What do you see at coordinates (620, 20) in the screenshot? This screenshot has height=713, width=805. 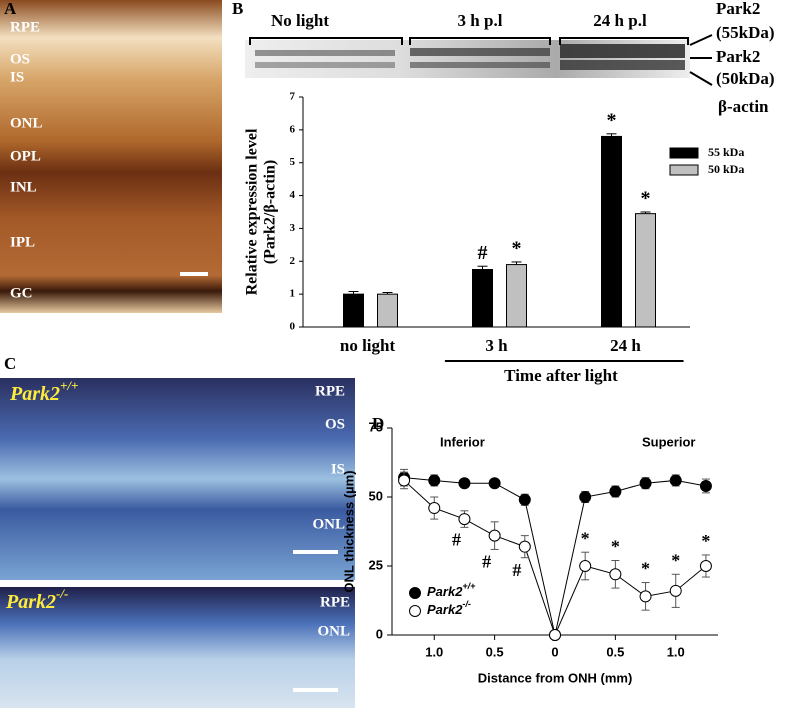 I see `blot-group-label: 24 h p.l` at bounding box center [620, 20].